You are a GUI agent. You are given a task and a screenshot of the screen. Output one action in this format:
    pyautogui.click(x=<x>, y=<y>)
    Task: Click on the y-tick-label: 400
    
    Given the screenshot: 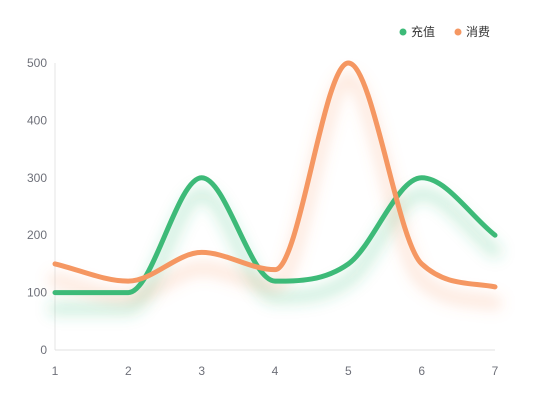 What is the action you would take?
    pyautogui.click(x=37, y=120)
    